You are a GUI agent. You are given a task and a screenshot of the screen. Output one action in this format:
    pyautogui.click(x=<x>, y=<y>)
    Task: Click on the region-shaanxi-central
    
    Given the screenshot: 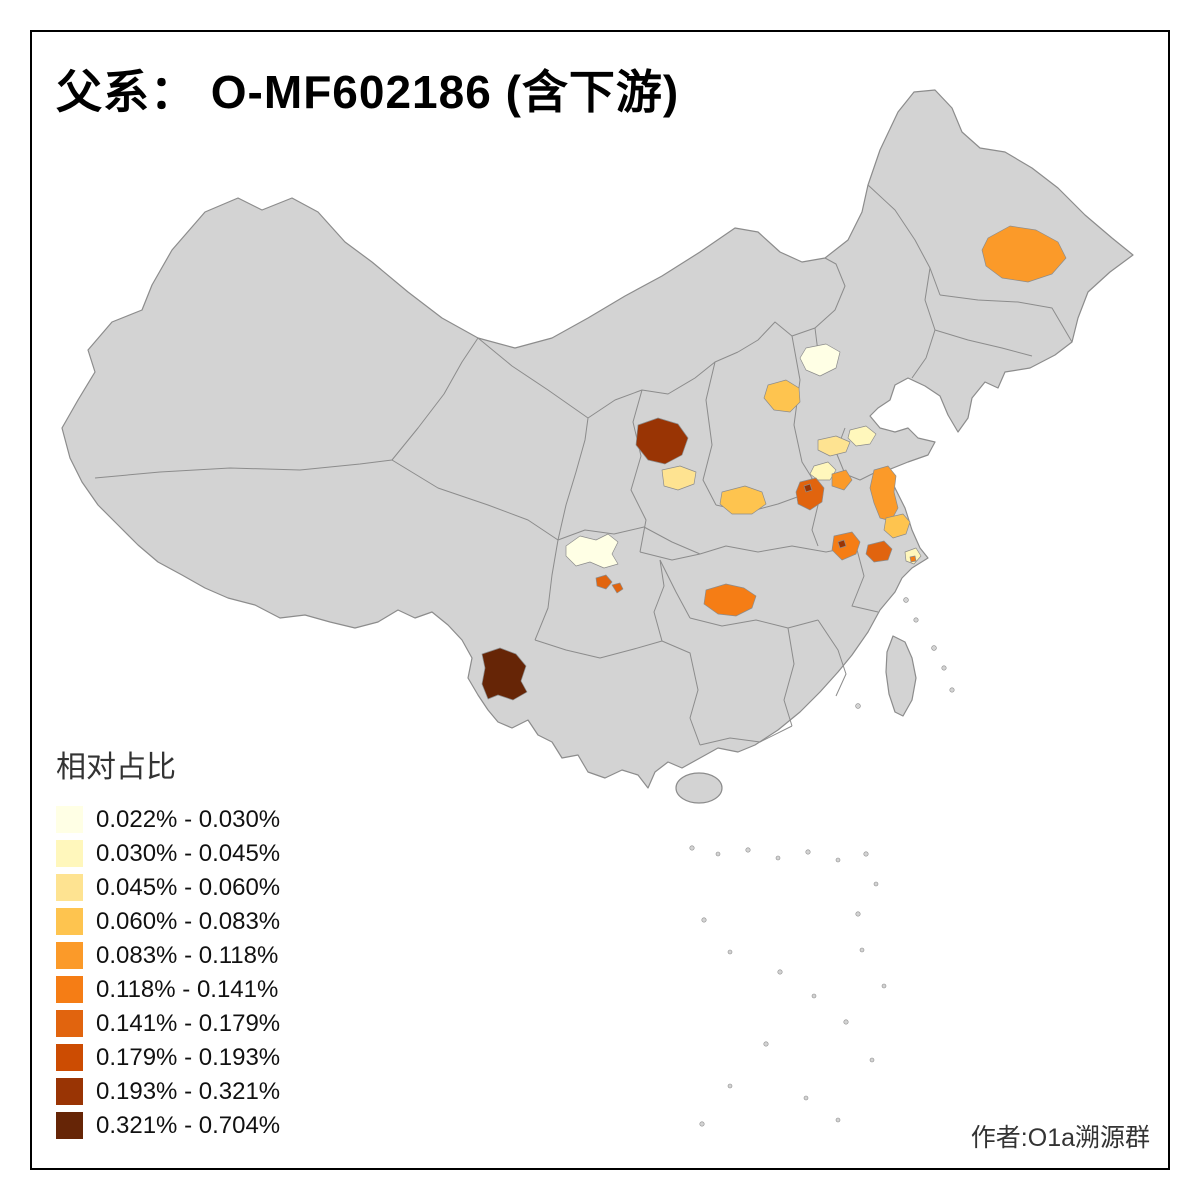 What is the action you would take?
    pyautogui.click(x=679, y=478)
    